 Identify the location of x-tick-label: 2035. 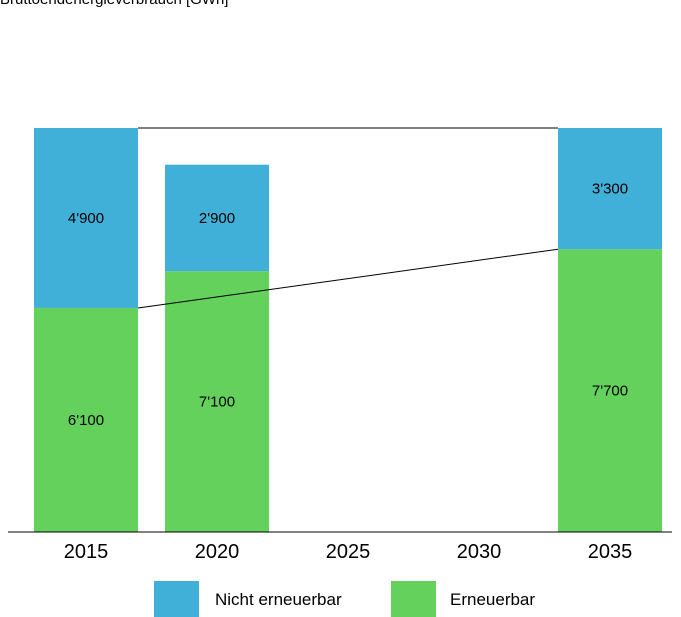
(610, 552).